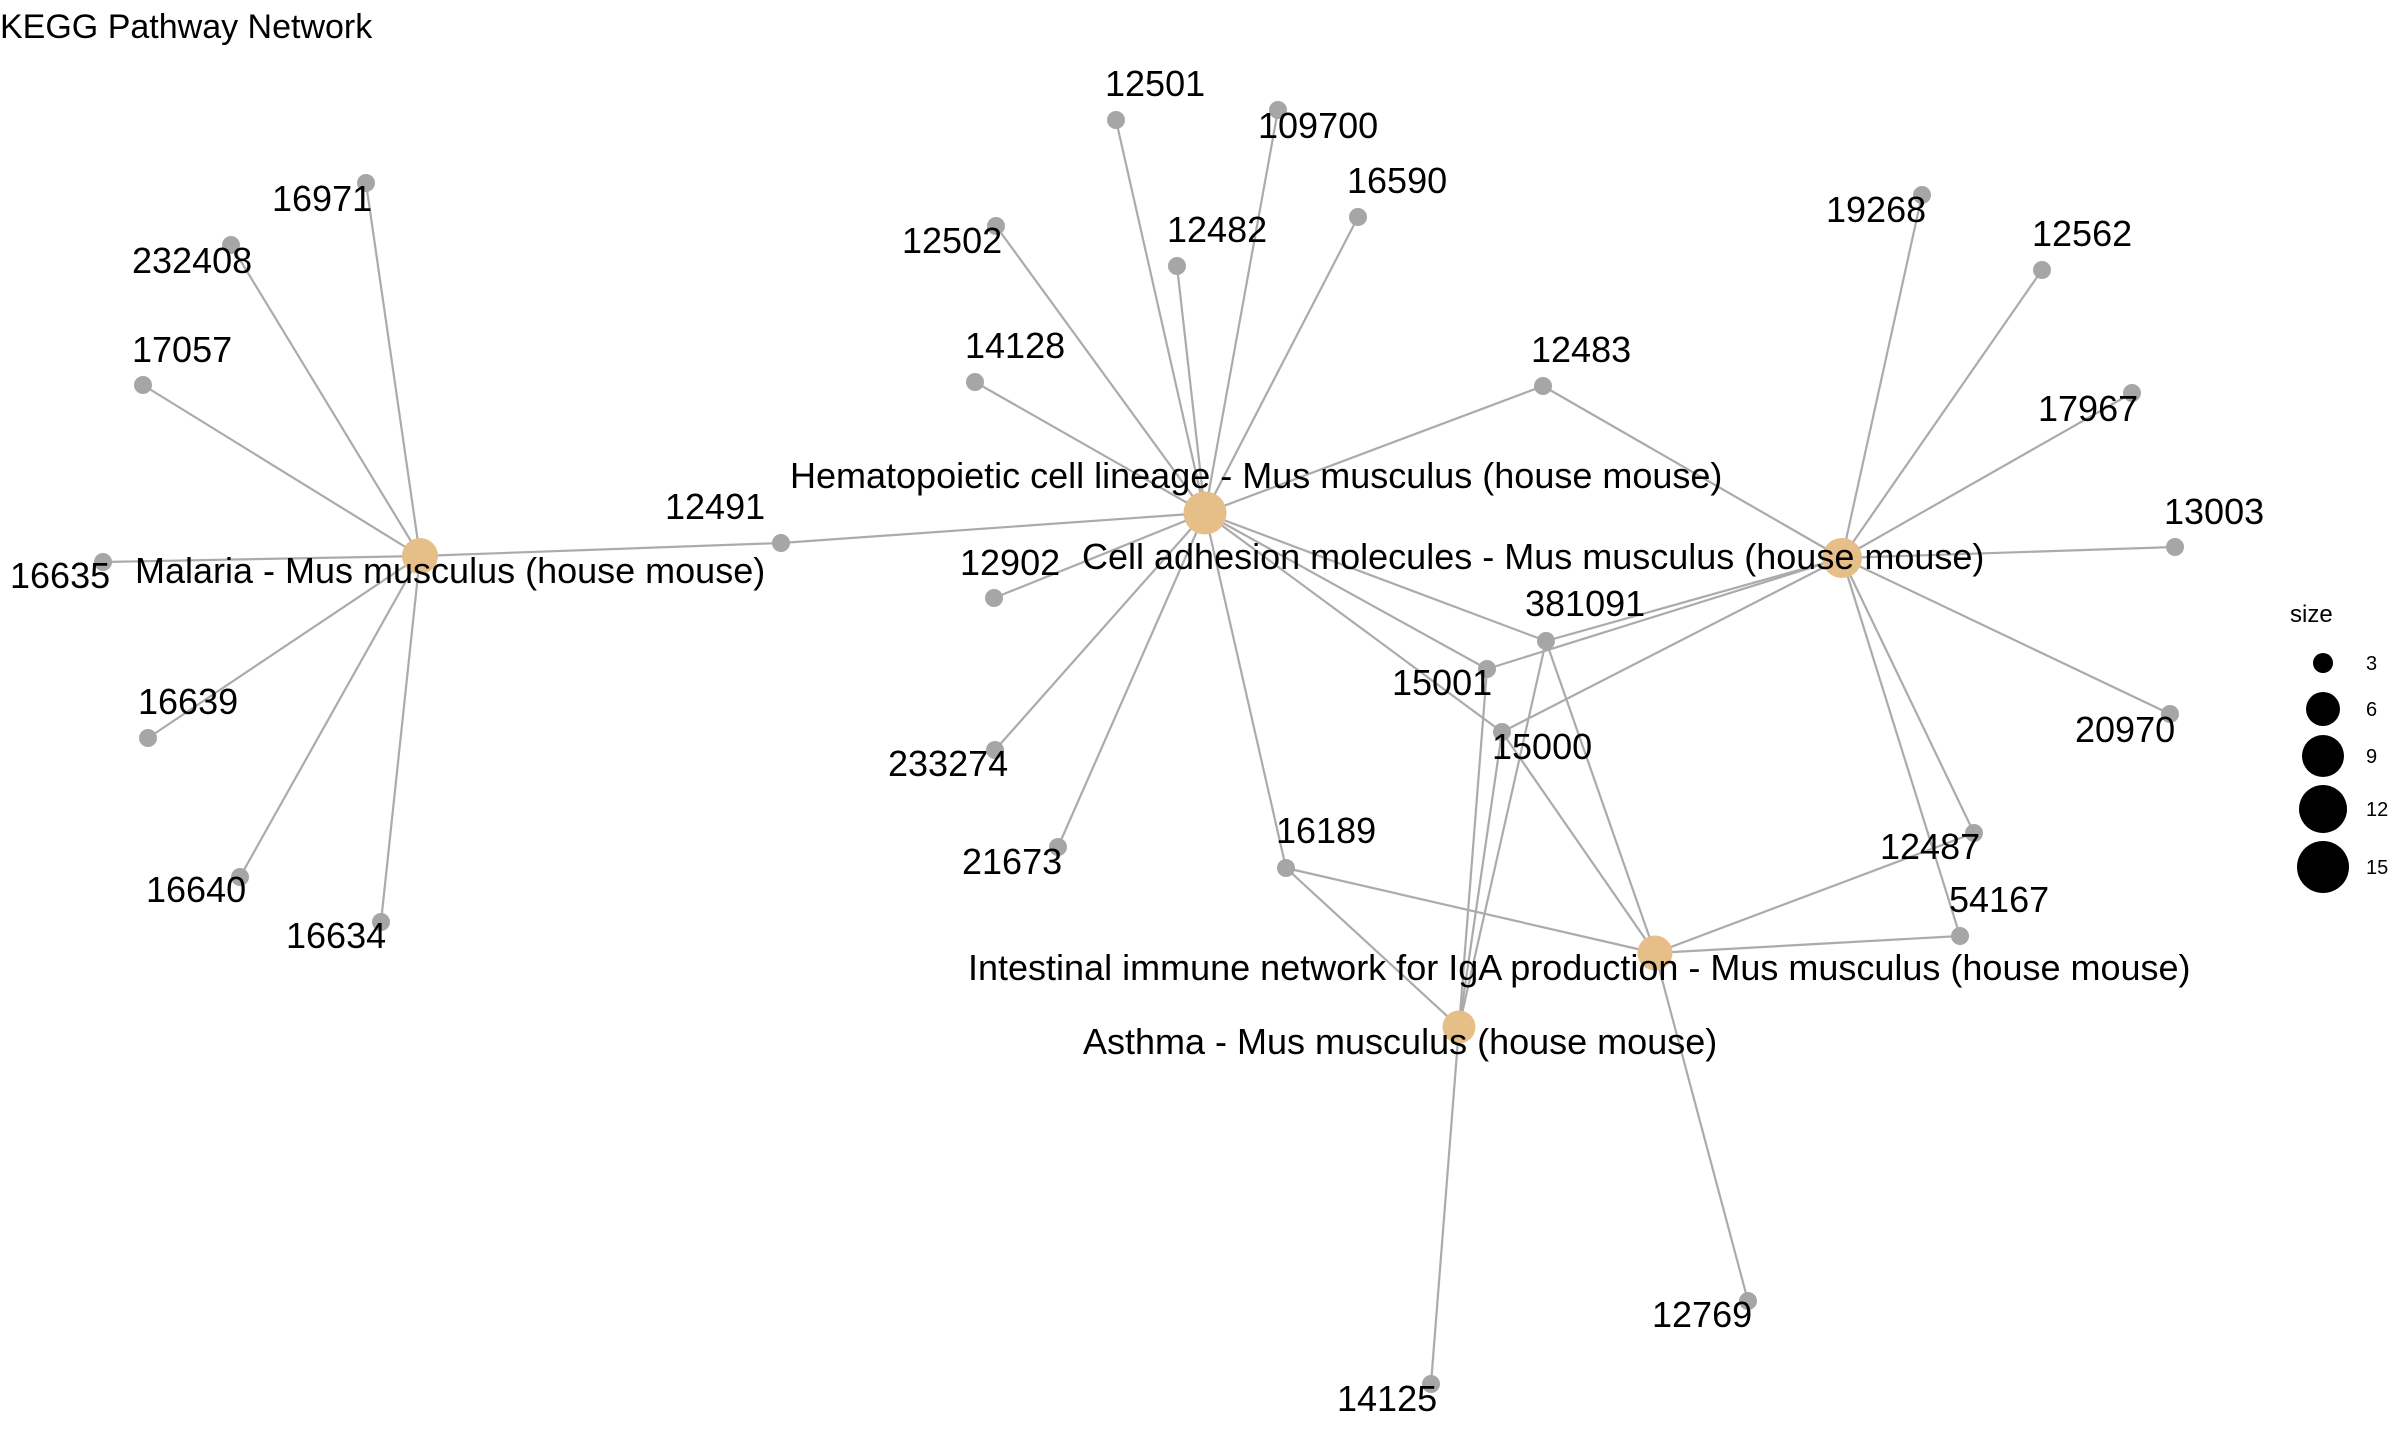 The height and width of the screenshot is (1451, 2392). I want to click on gene-label-12491: 12491, so click(715, 506).